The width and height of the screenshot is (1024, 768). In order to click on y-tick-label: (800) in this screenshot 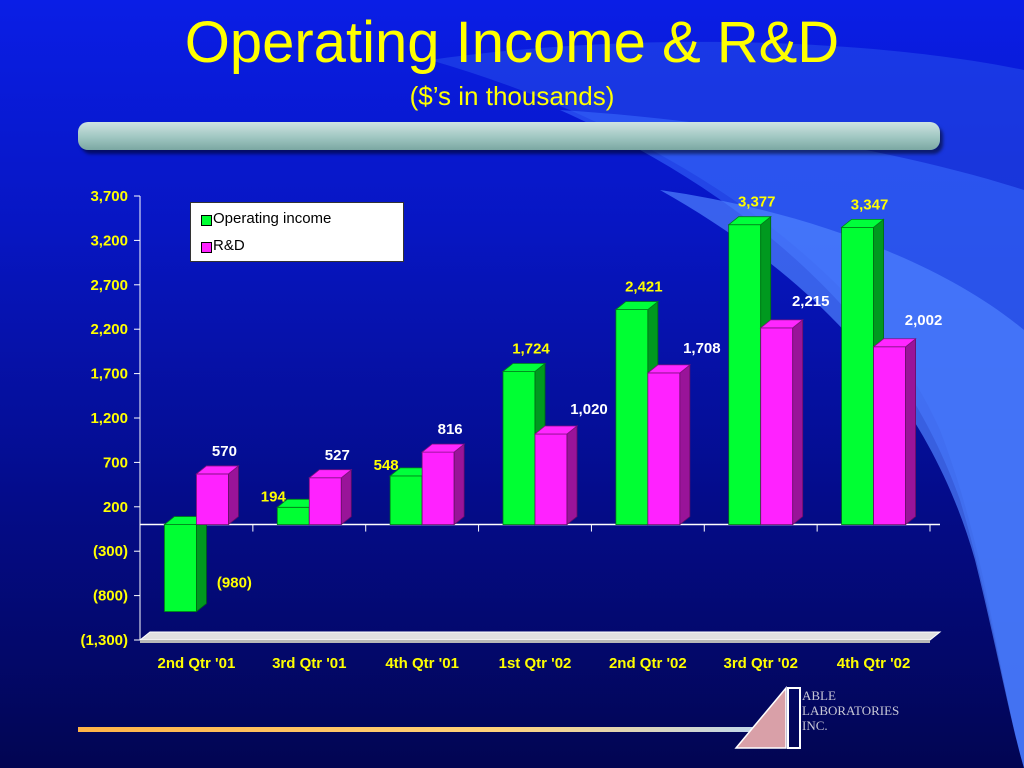, I will do `click(110, 596)`.